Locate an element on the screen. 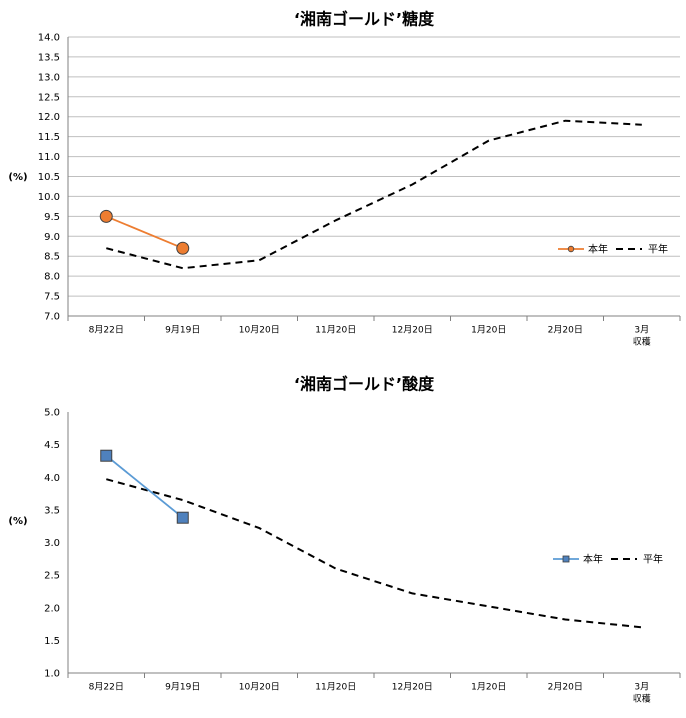 The height and width of the screenshot is (718, 686). y-tick-label: 8.0 is located at coordinates (52, 277).